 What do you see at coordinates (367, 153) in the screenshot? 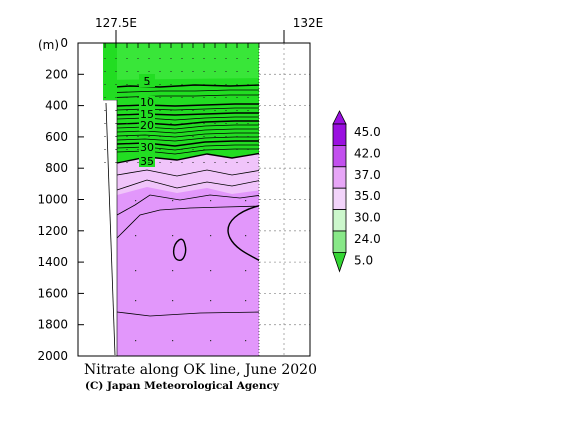
I see `colorbar-label: 42.0` at bounding box center [367, 153].